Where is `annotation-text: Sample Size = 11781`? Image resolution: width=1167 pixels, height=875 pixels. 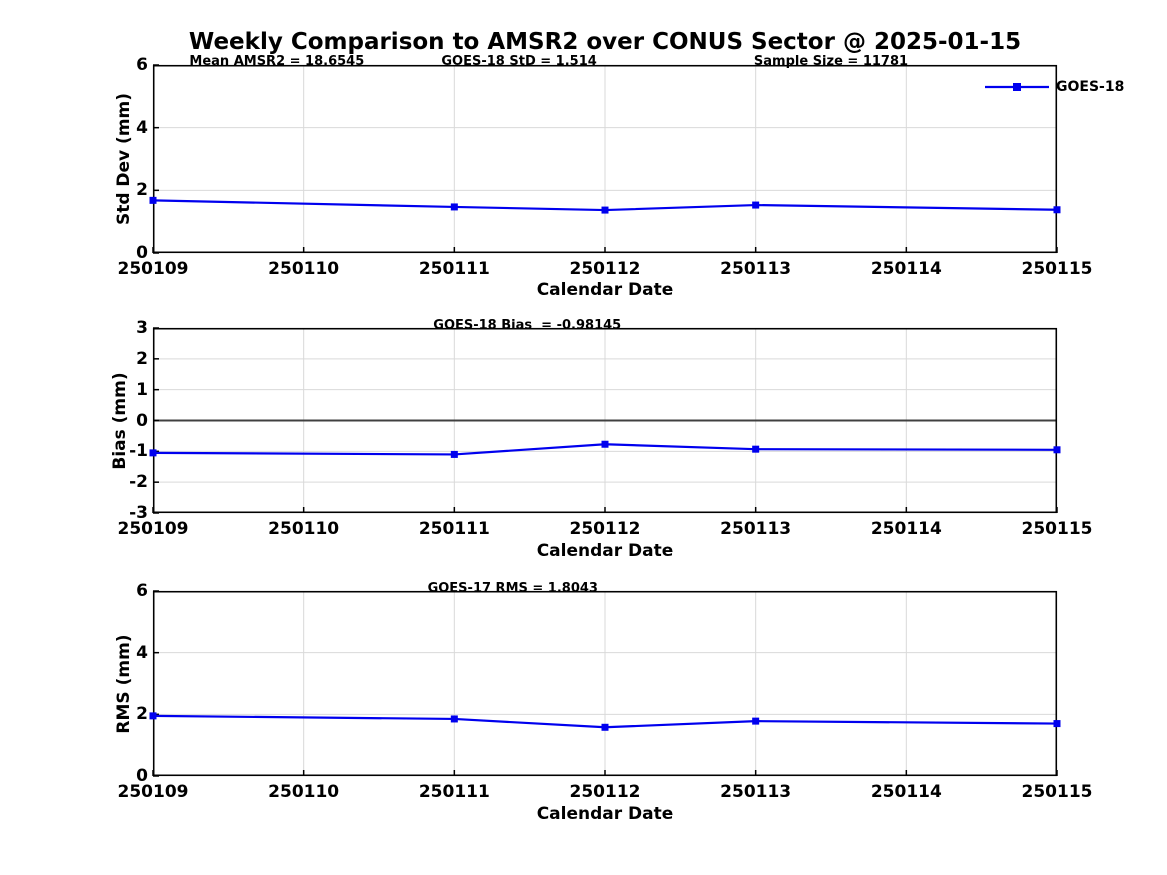
annotation-text: Sample Size = 11781 is located at coordinates (831, 61).